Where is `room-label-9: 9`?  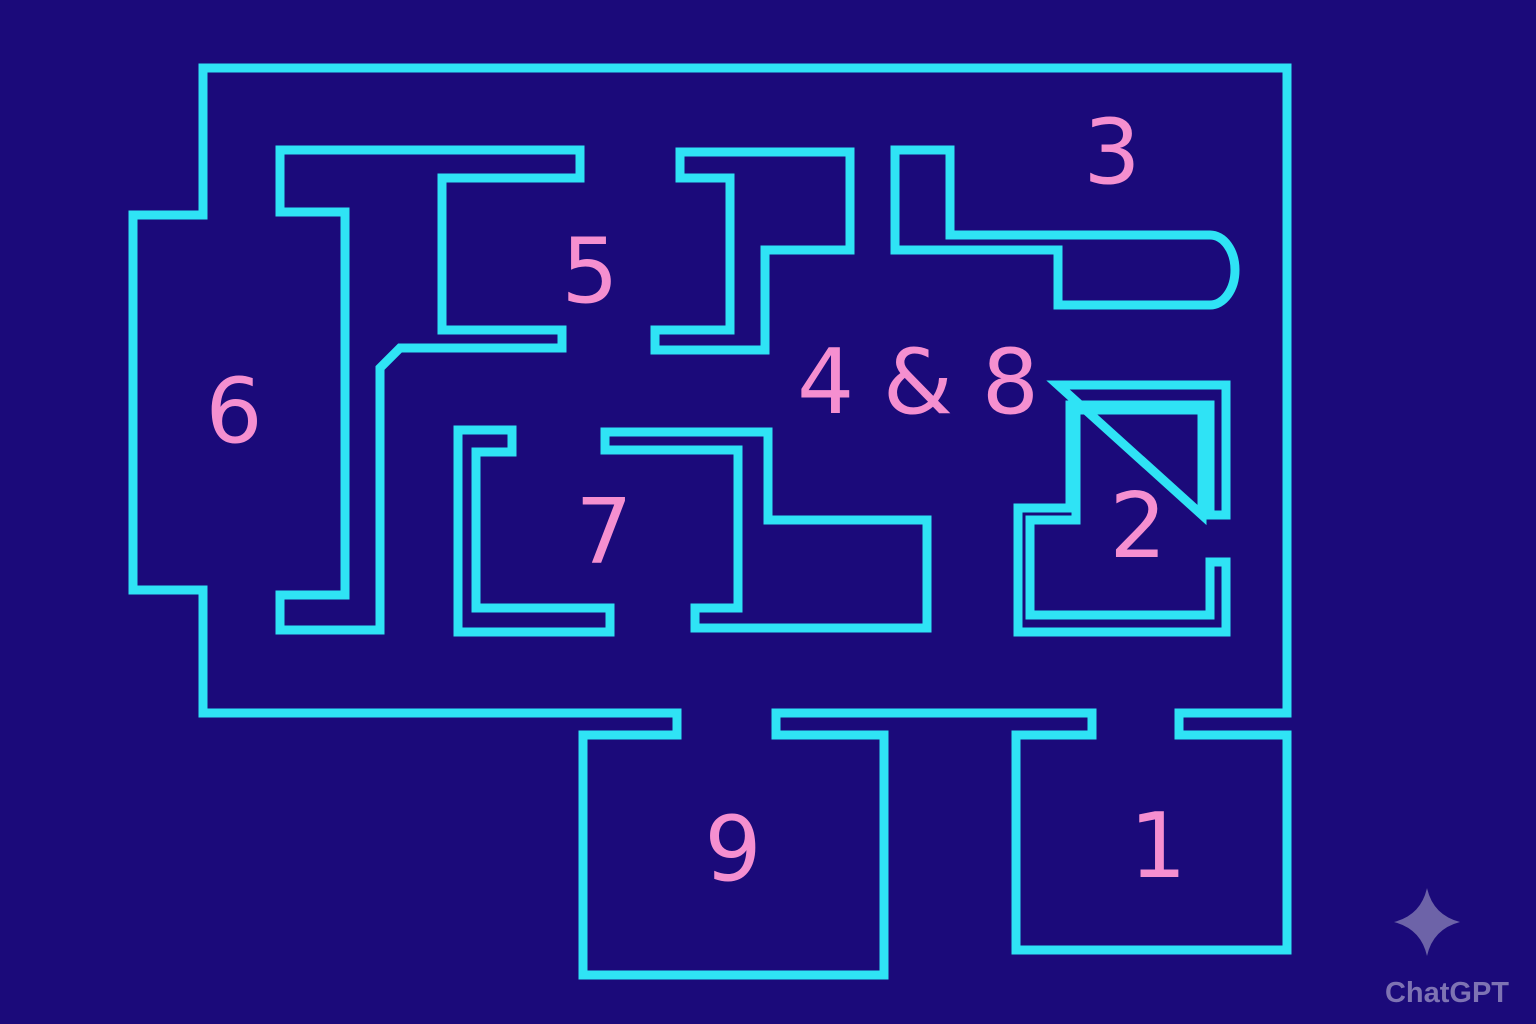
room-label-9: 9 is located at coordinates (732, 849).